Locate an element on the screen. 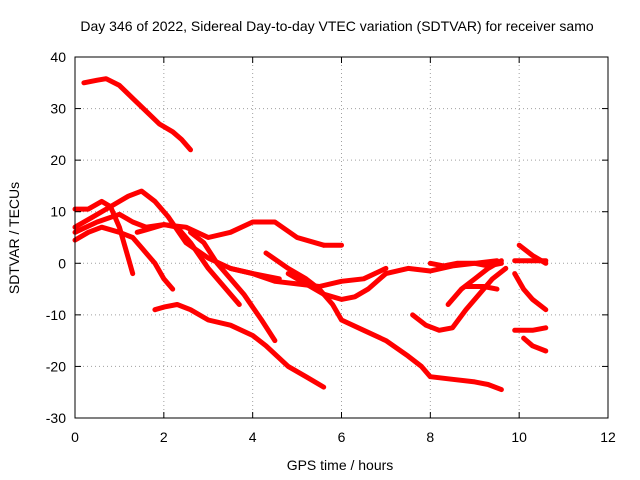  series-line-s15 is located at coordinates (474, 282).